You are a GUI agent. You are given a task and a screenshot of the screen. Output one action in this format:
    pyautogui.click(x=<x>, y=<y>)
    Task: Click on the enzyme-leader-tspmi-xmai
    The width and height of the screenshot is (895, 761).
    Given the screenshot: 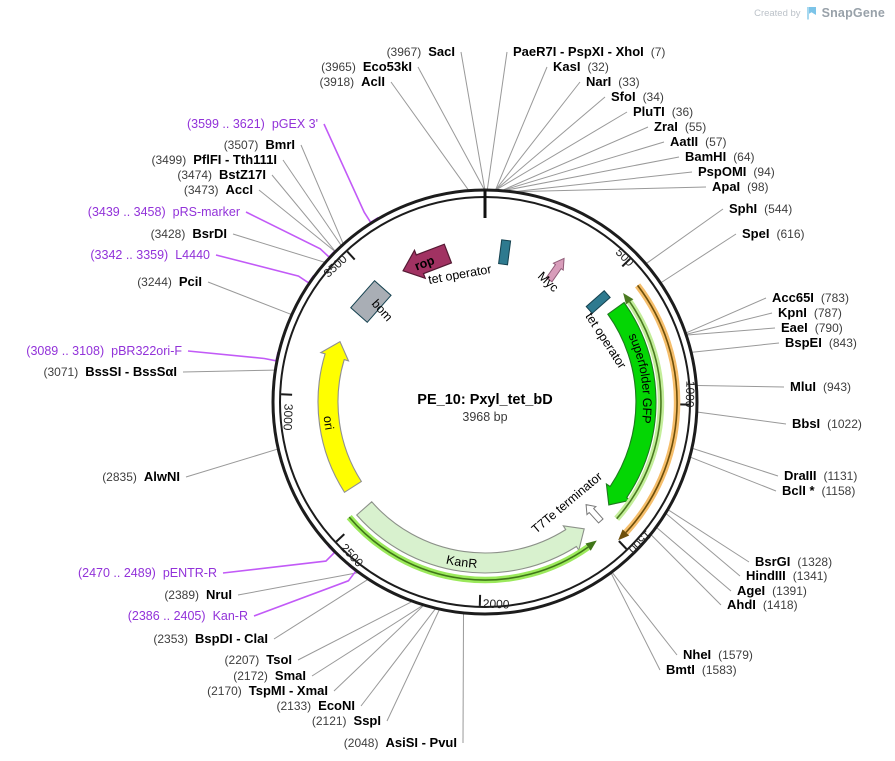 What is the action you would take?
    pyautogui.click(x=378, y=648)
    